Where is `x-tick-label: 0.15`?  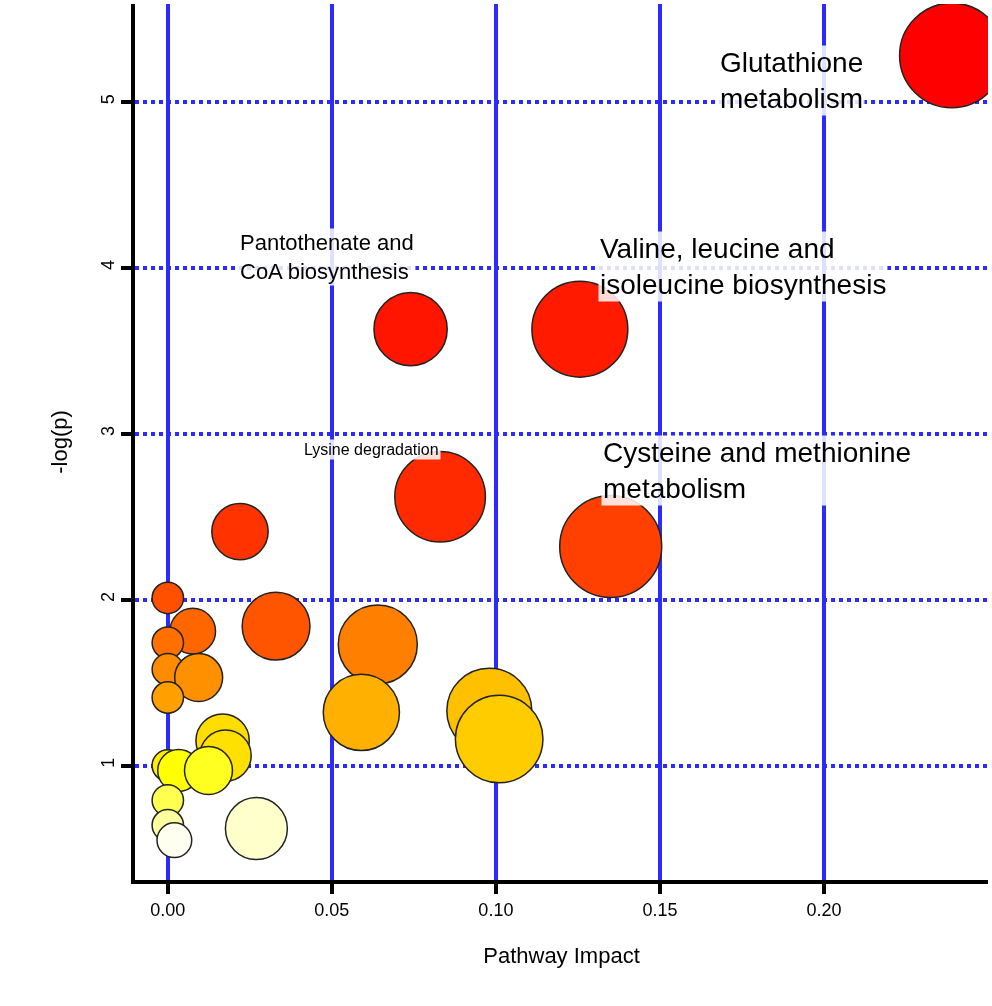 x-tick-label: 0.15 is located at coordinates (660, 909).